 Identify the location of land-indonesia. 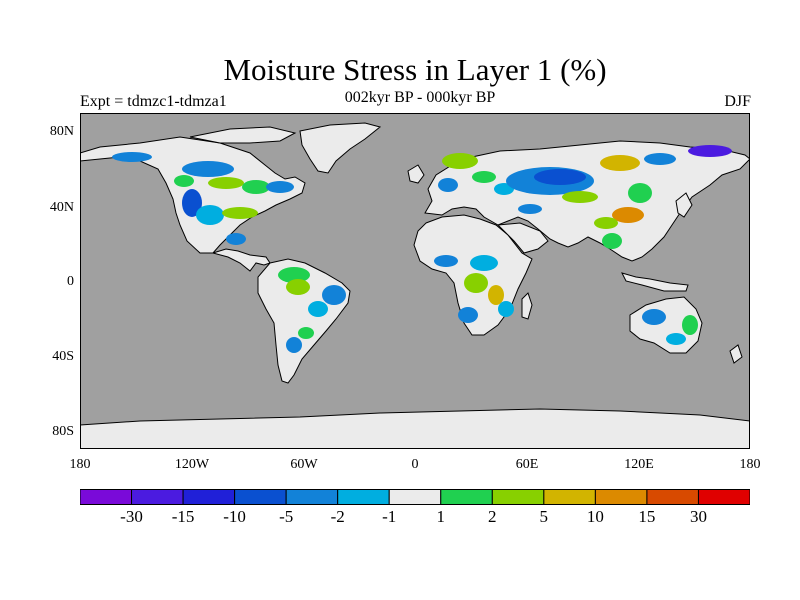
(655, 282).